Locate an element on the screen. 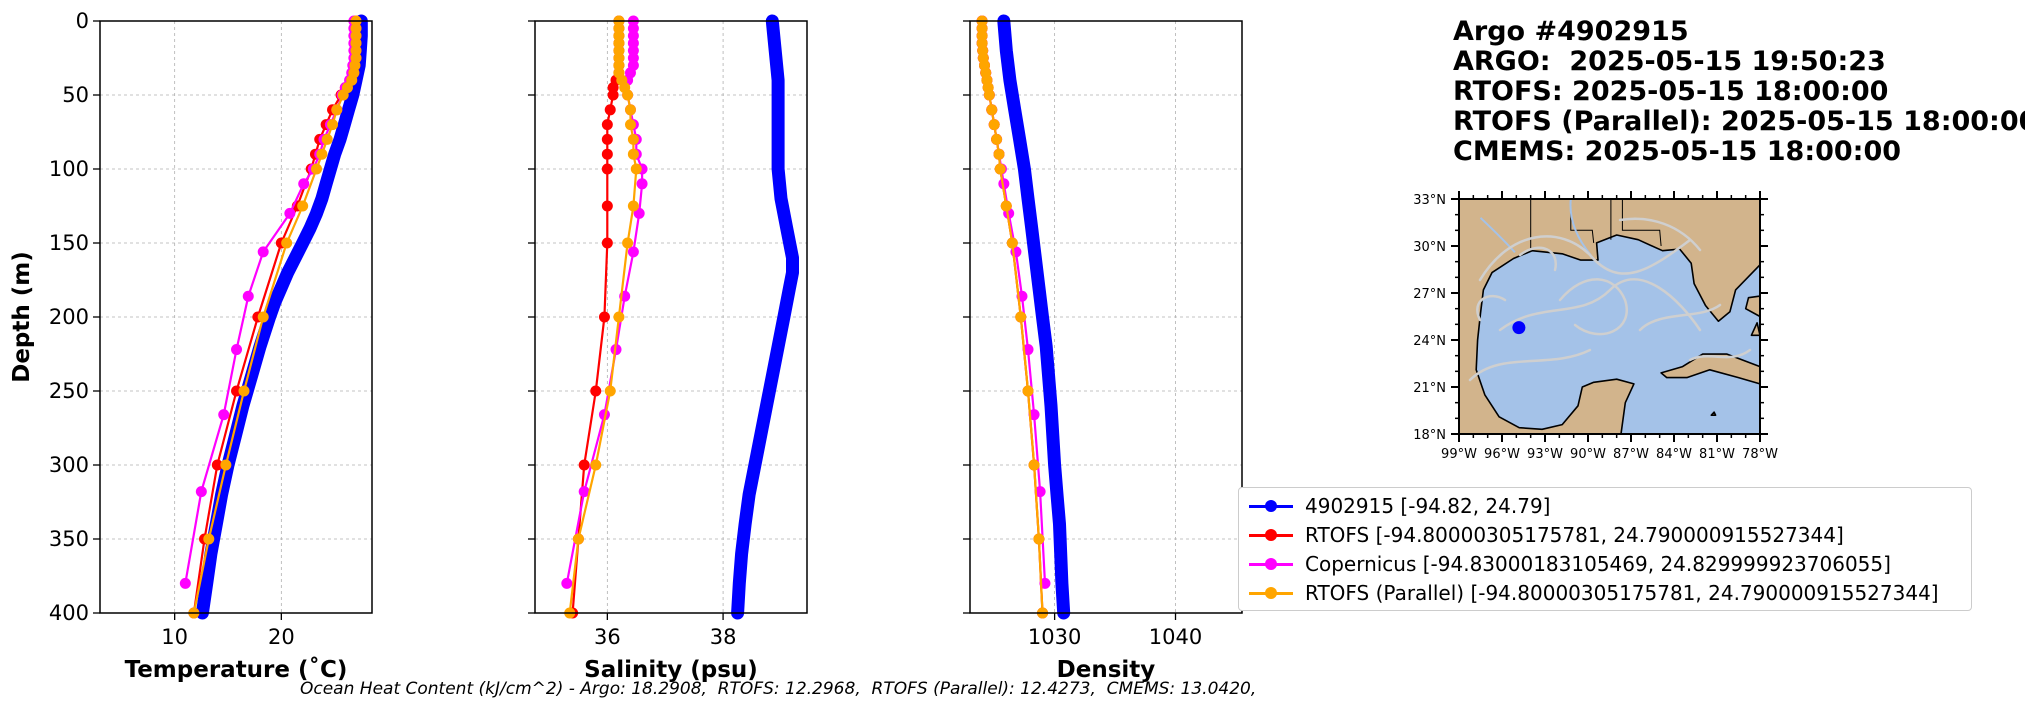 This screenshot has height=712, width=2025. y-tick-label: 400 is located at coordinates (69, 613).